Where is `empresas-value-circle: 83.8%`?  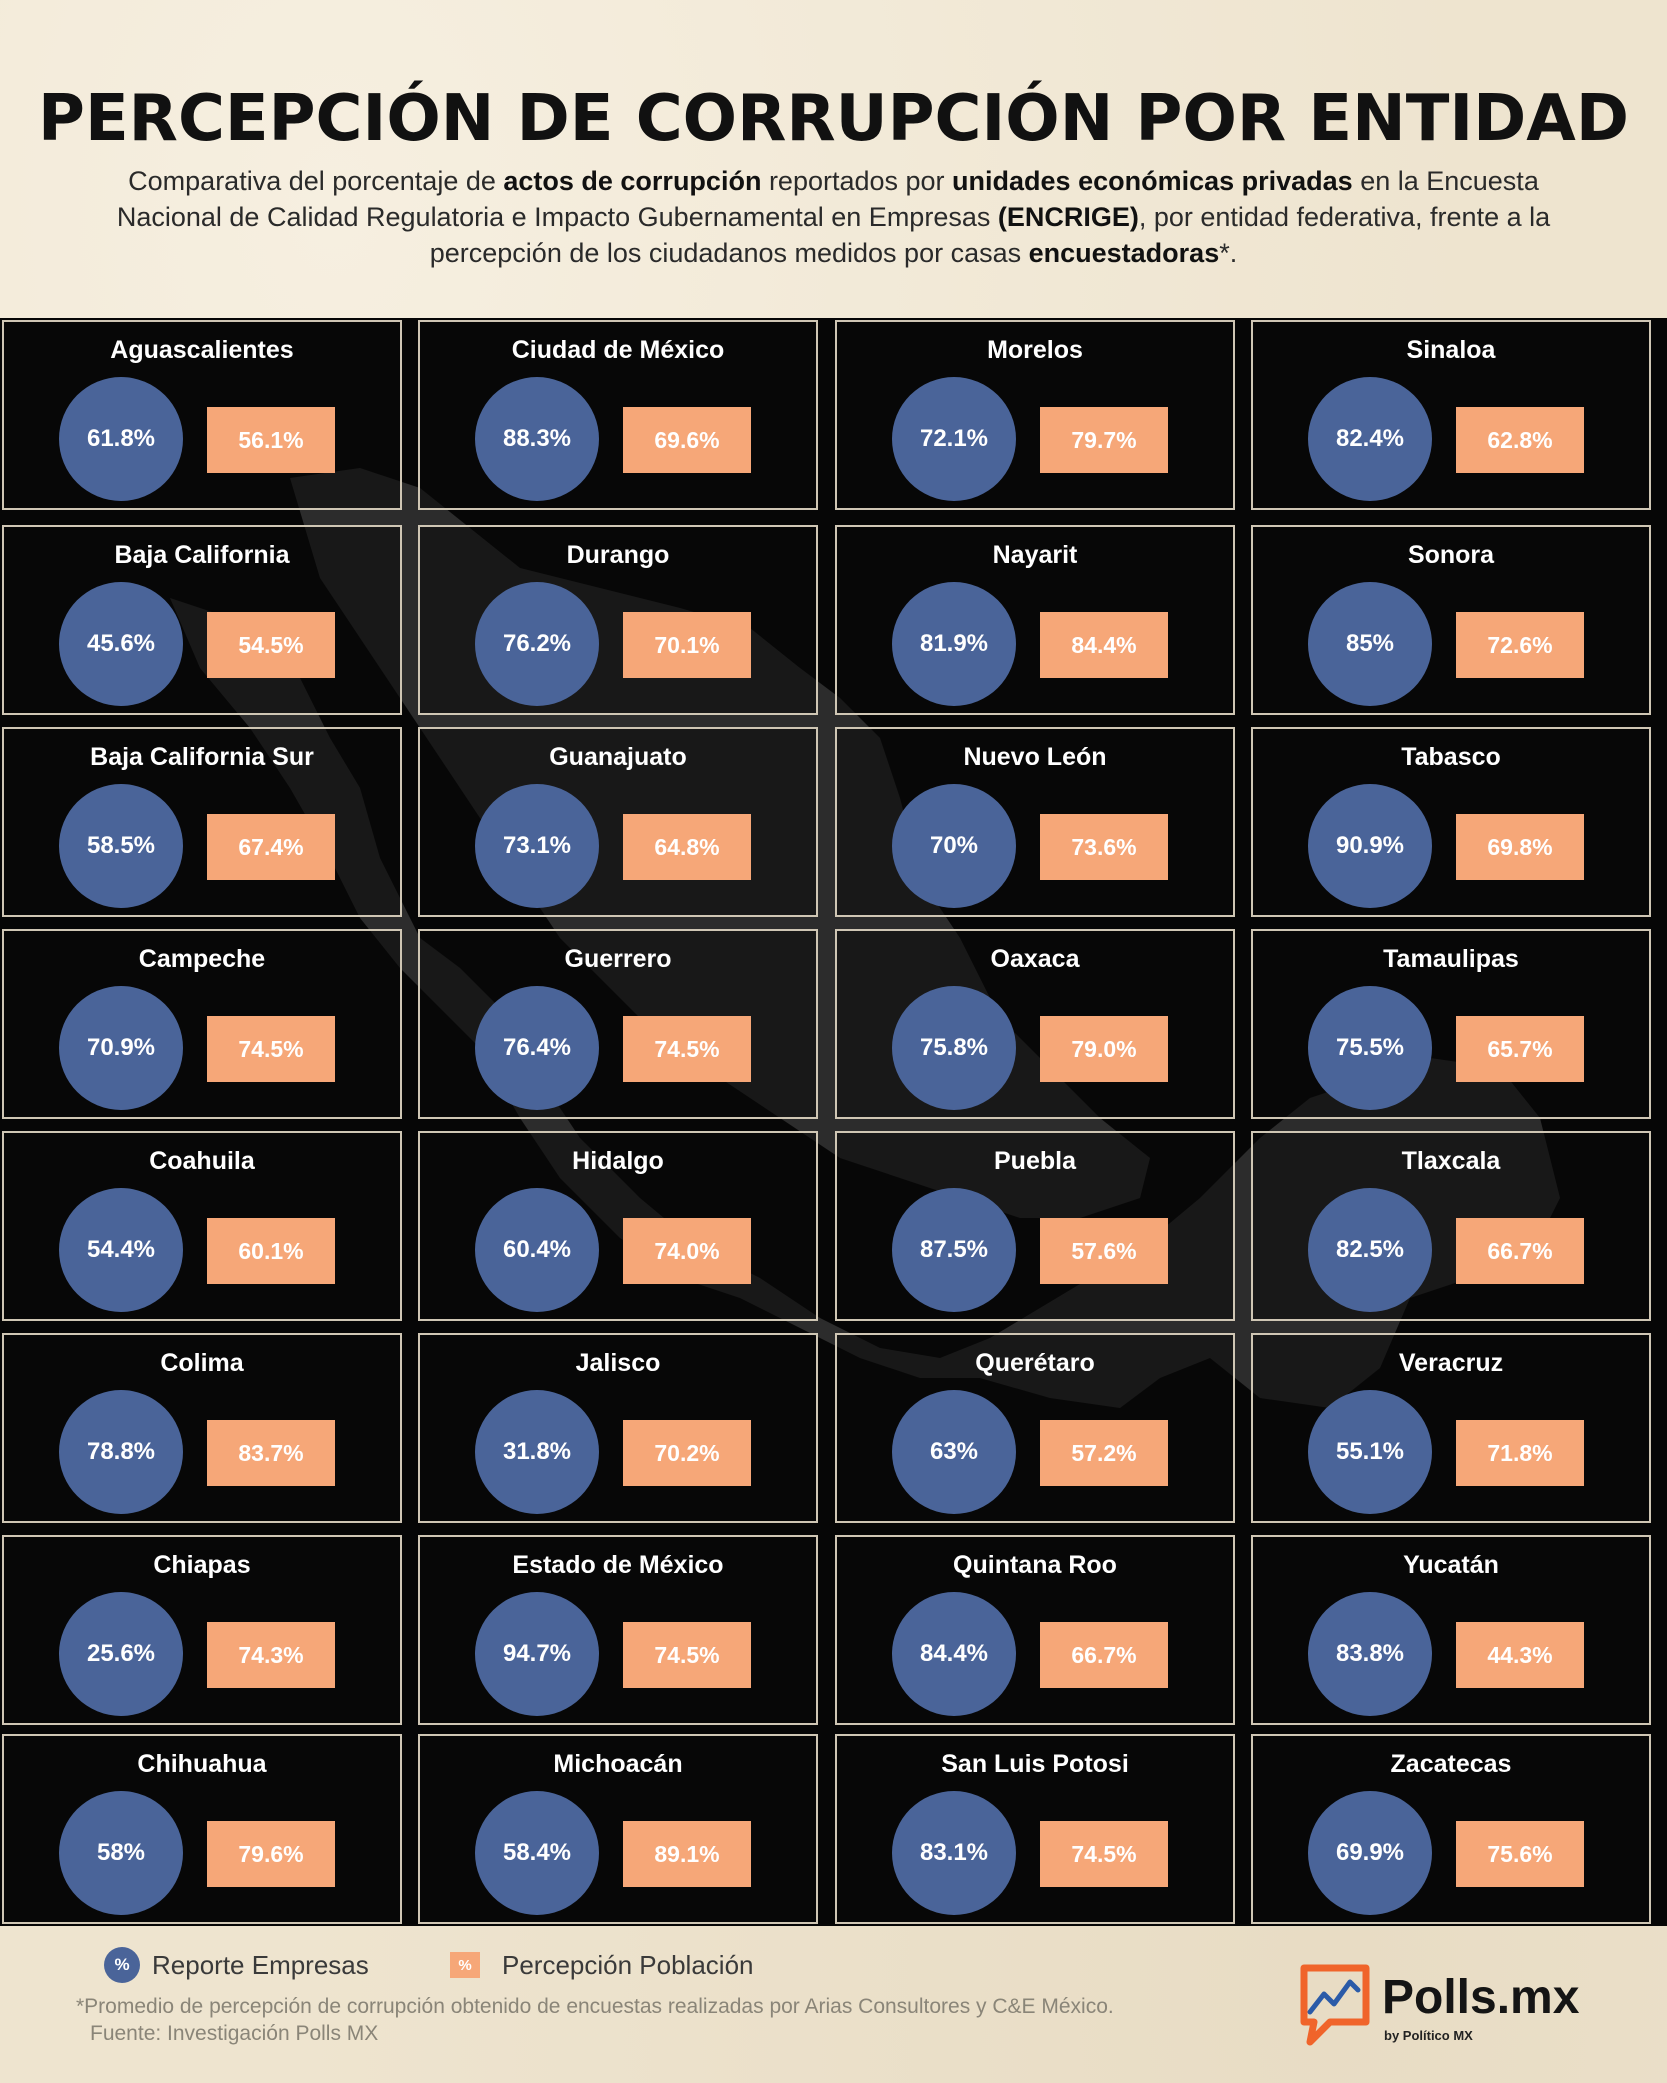
empresas-value-circle: 83.8% is located at coordinates (1370, 1654).